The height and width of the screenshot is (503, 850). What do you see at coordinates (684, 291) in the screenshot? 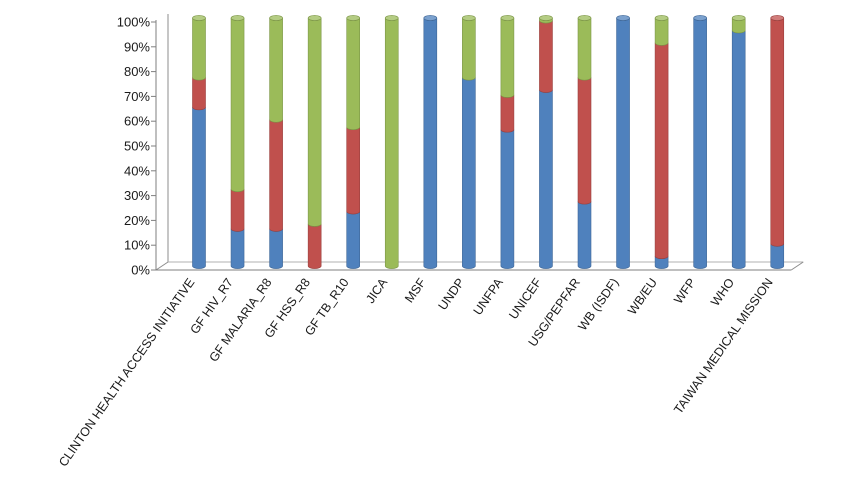
I see `x-tick-label: WFP` at bounding box center [684, 291].